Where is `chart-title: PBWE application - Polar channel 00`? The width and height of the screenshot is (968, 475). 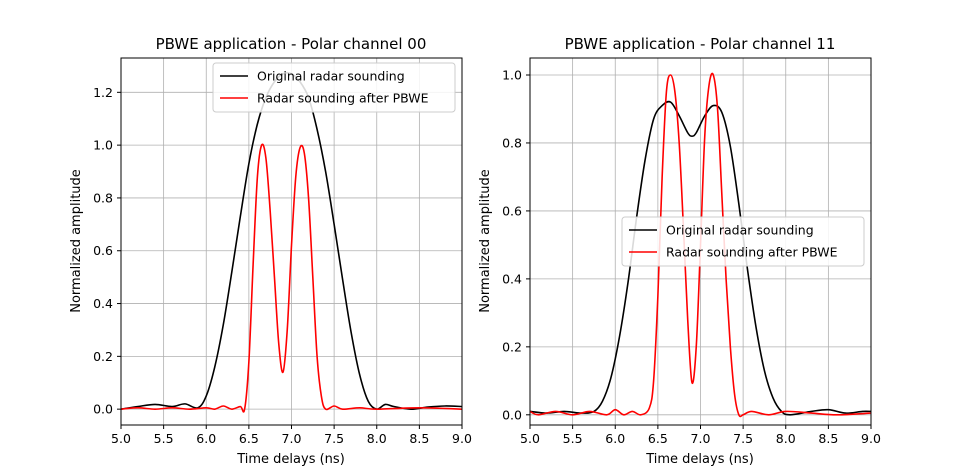
chart-title: PBWE application - Polar channel 00 is located at coordinates (291, 44).